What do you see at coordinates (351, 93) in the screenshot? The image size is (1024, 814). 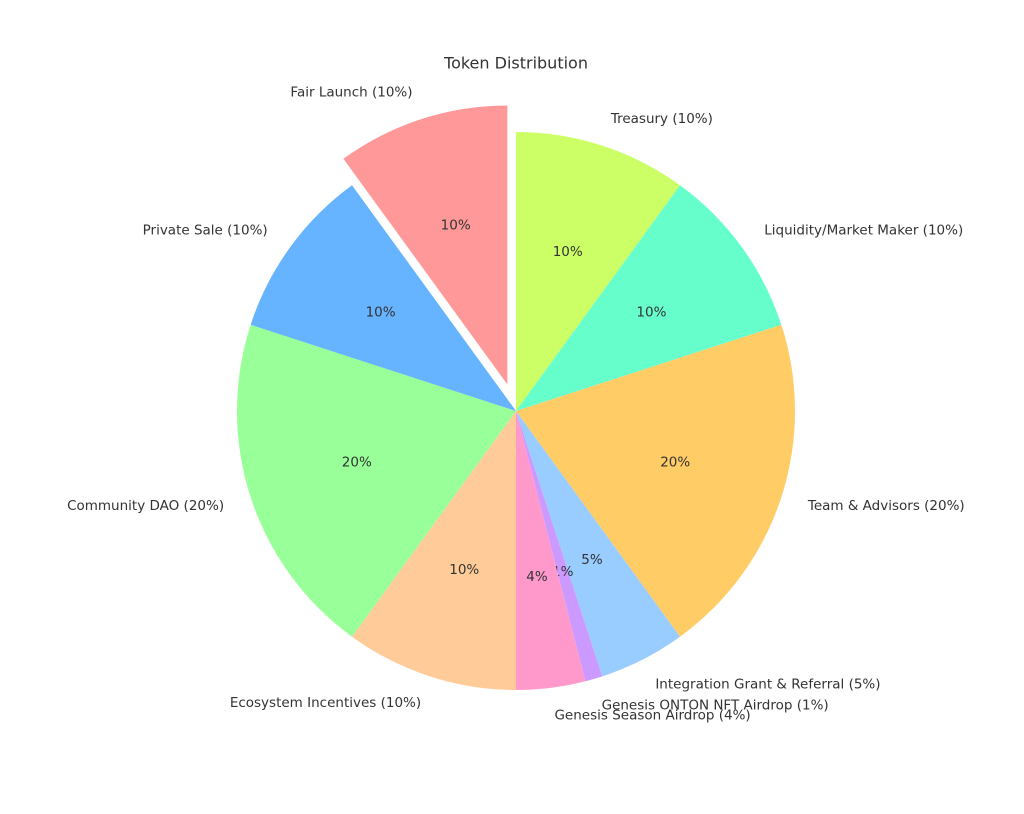 I see `slice-label: Fair Launch (10%)` at bounding box center [351, 93].